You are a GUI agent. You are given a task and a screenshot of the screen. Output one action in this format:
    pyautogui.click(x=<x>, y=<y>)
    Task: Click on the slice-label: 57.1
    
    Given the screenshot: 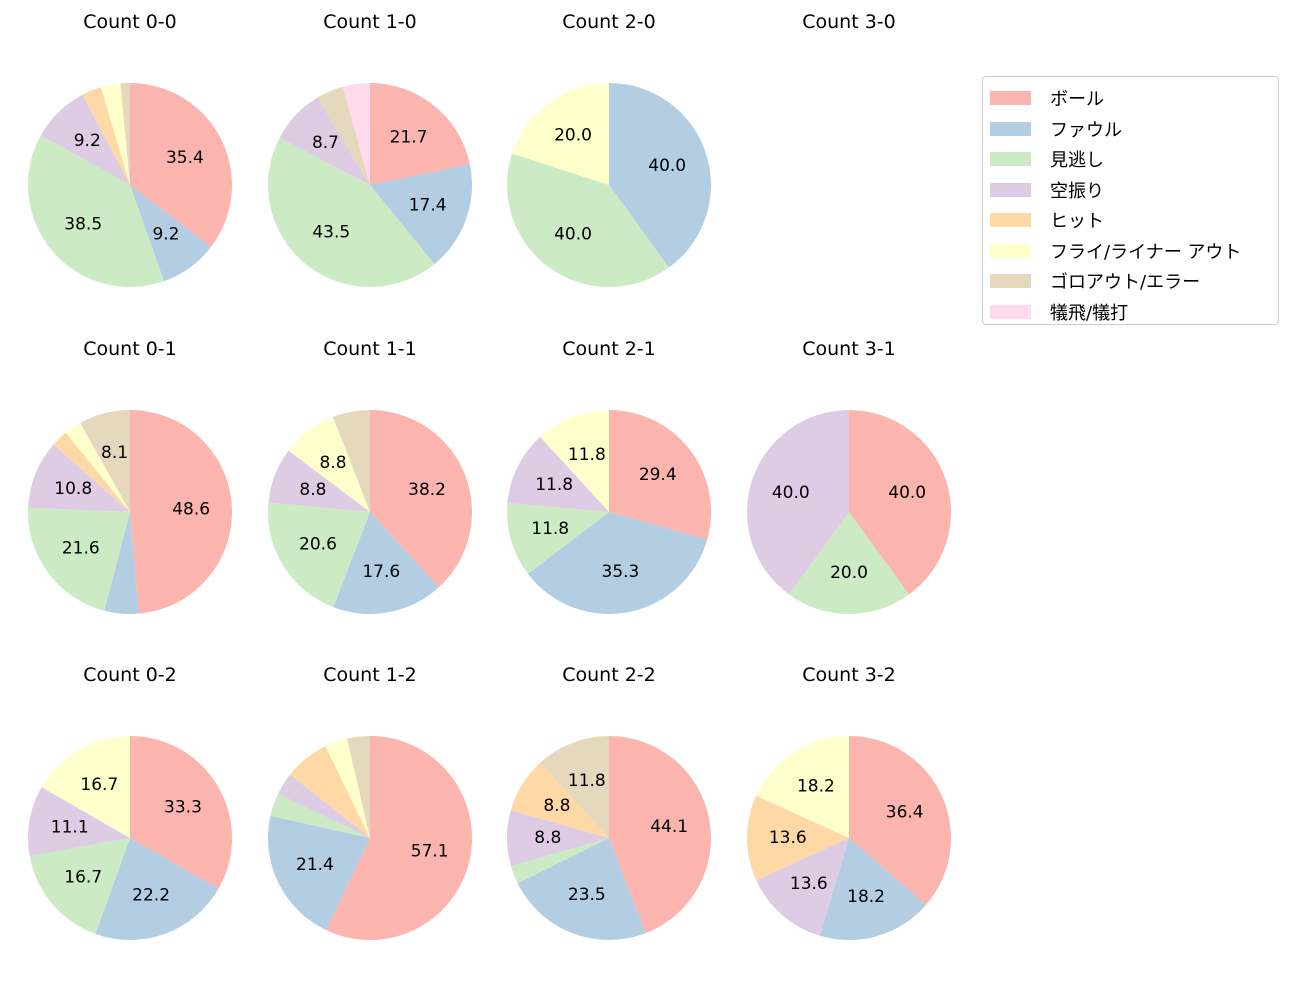 What is the action you would take?
    pyautogui.click(x=430, y=852)
    